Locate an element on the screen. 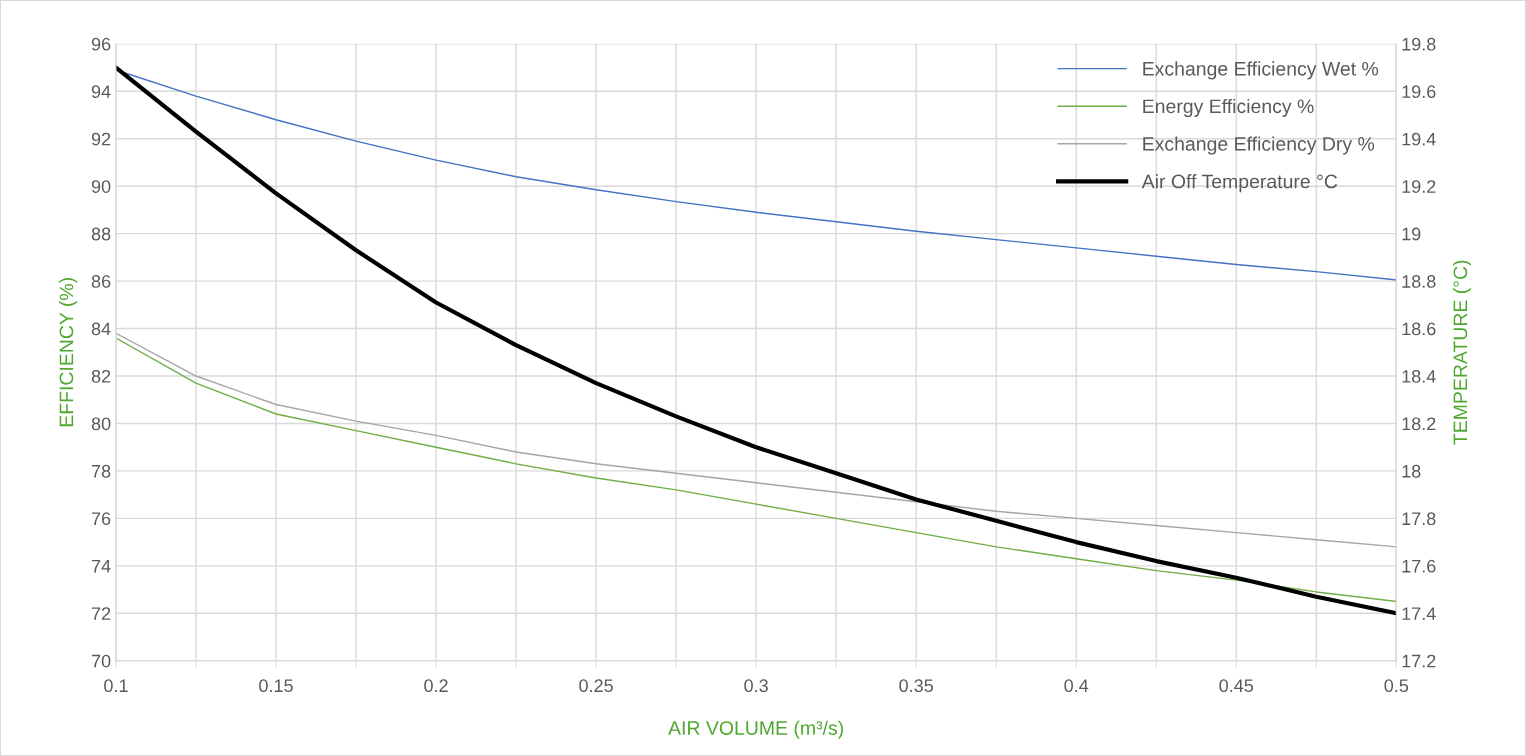 The height and width of the screenshot is (756, 1526). x-tick-label: 0.25 is located at coordinates (596, 686).